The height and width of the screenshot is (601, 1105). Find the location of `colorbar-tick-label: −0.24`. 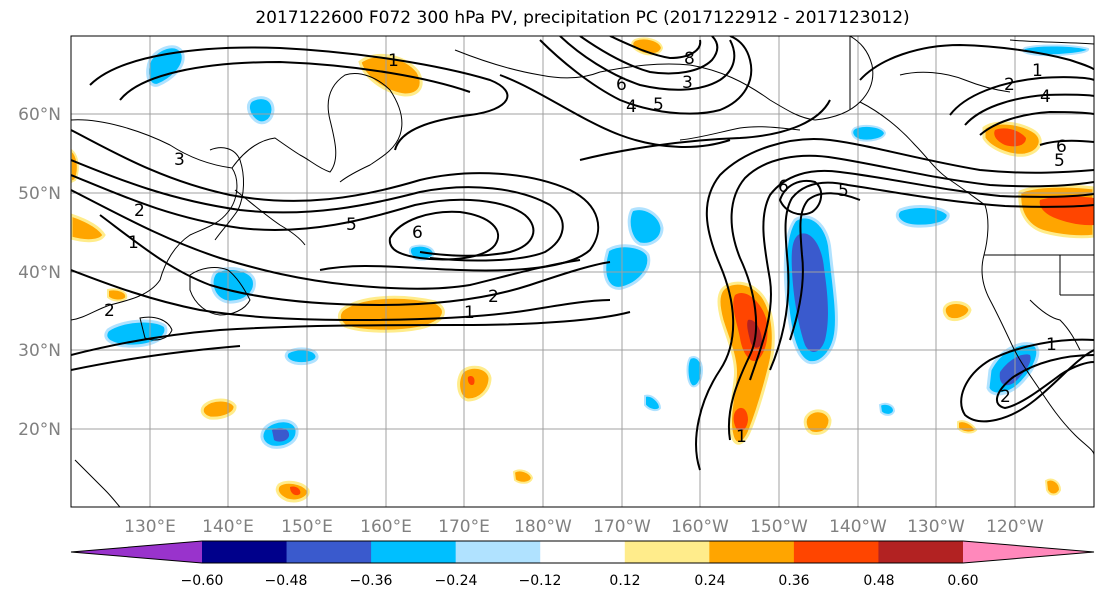

colorbar-tick-label: −0.24 is located at coordinates (456, 581).